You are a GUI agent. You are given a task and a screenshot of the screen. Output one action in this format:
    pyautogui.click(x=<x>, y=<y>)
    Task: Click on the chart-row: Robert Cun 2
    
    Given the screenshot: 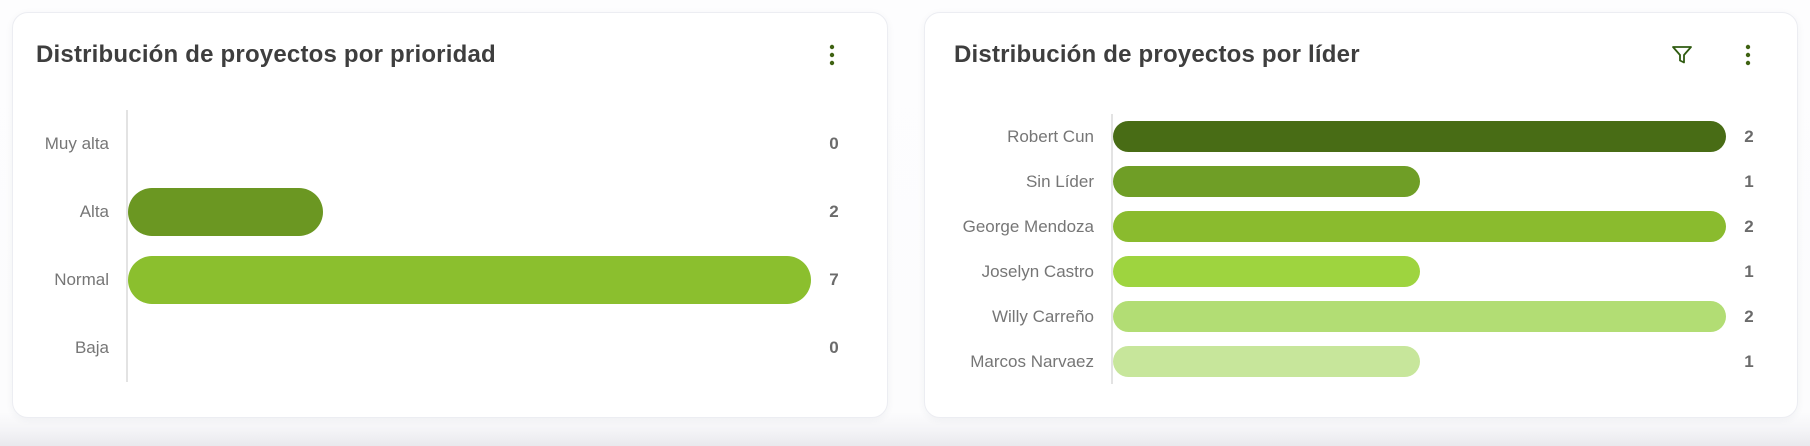 What is the action you would take?
    pyautogui.click(x=1361, y=136)
    